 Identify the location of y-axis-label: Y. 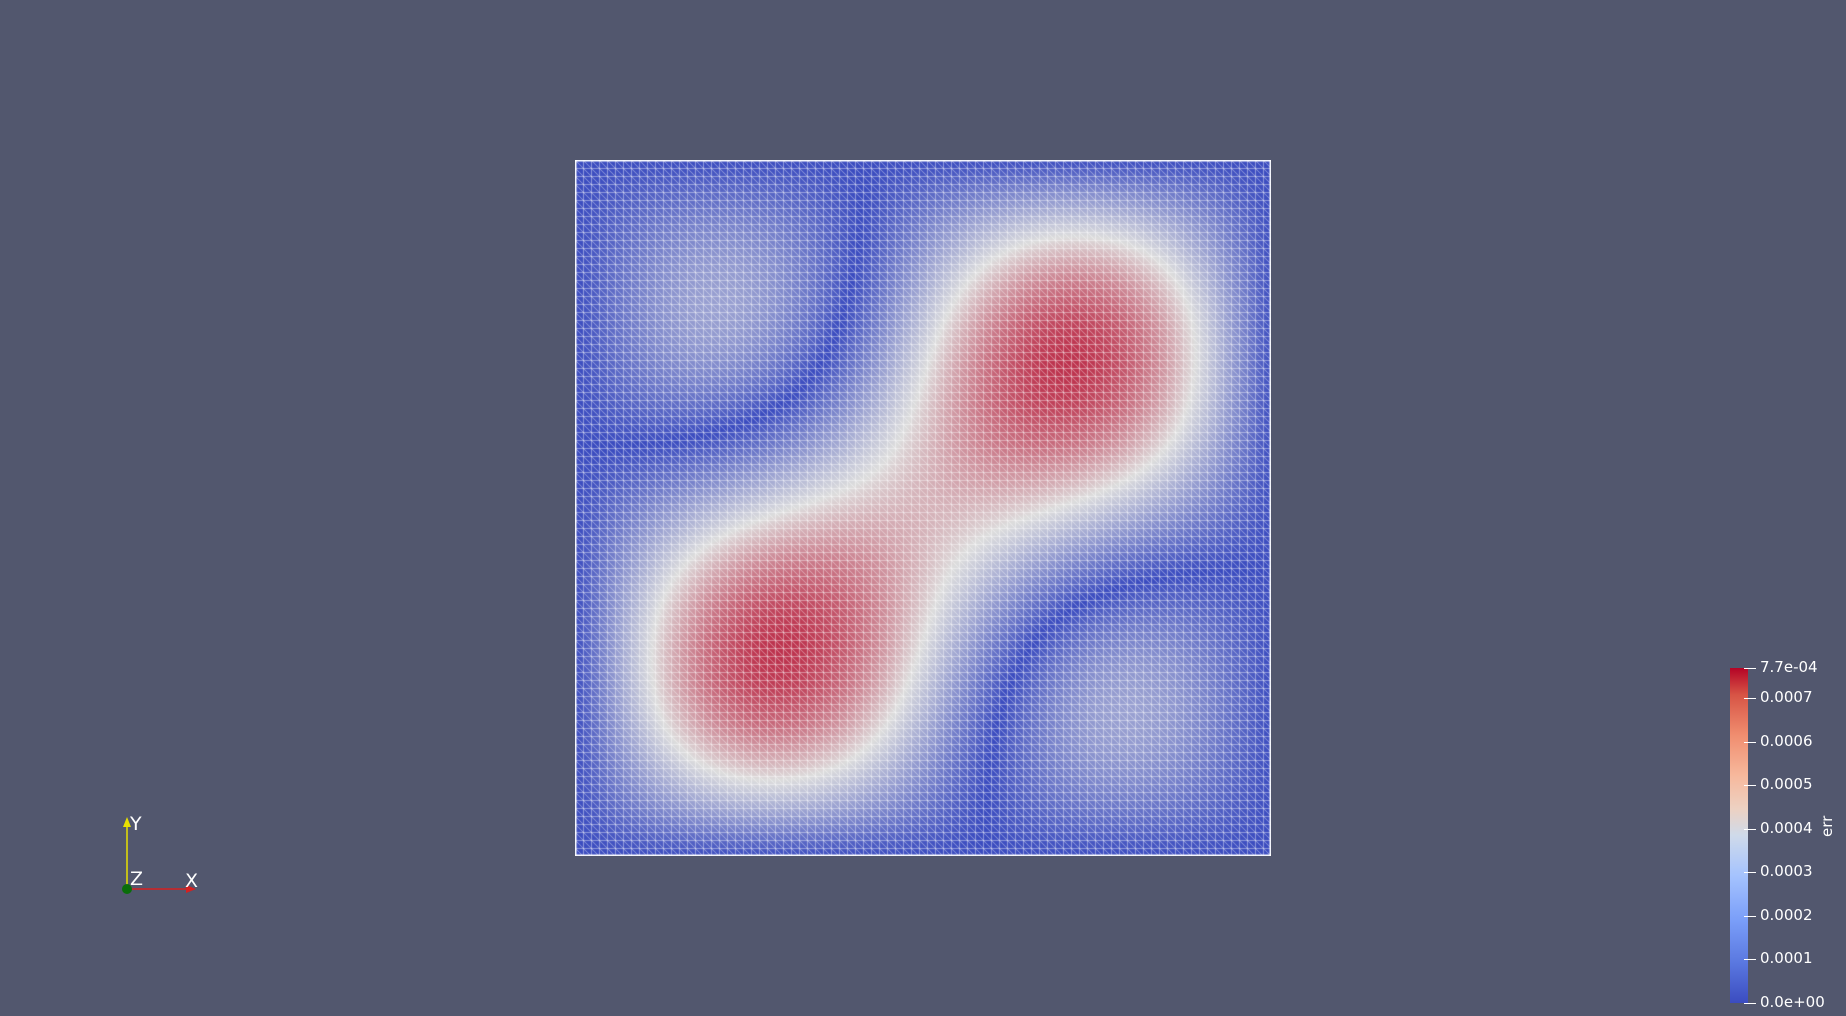
(136, 824).